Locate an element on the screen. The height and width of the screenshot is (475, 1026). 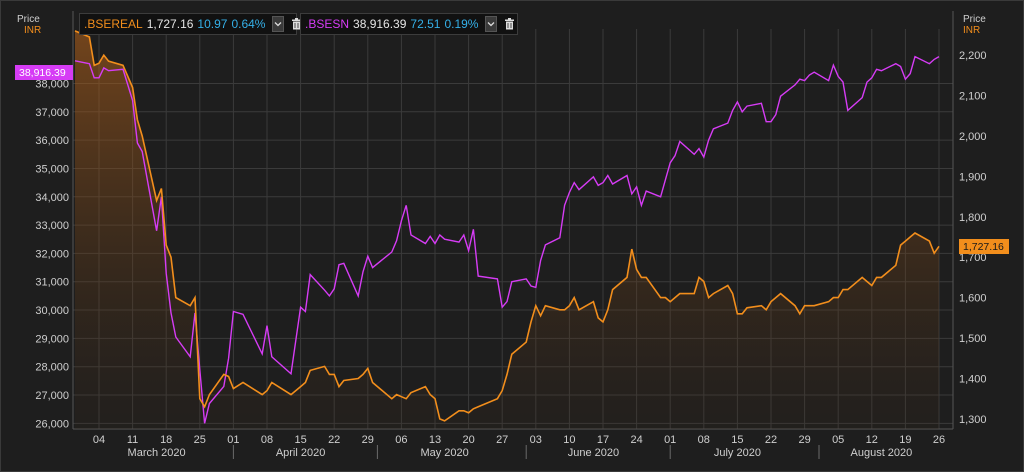
left-tick-label: 26,000 is located at coordinates (52, 424).